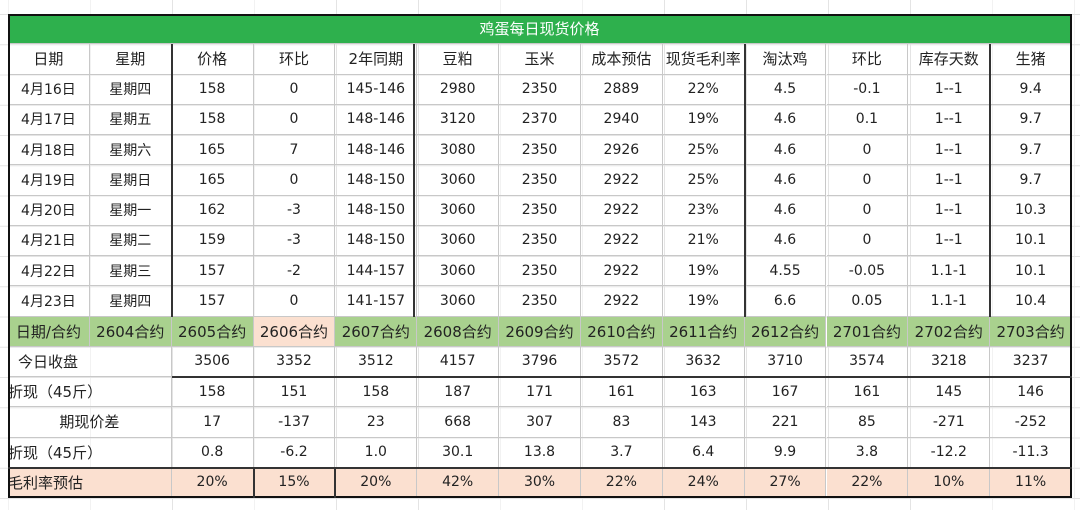 Image resolution: width=1080 pixels, height=510 pixels. I want to click on cell: 165, so click(212, 150).